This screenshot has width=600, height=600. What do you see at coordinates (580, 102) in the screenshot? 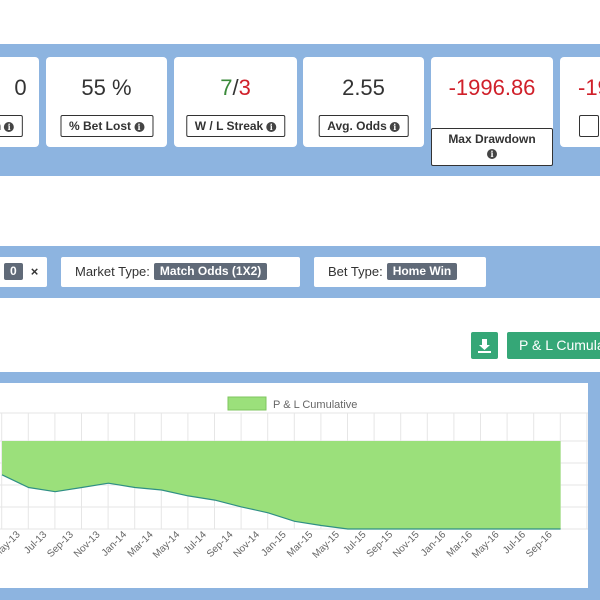
I see `stat-card-partial: -19` at bounding box center [580, 102].